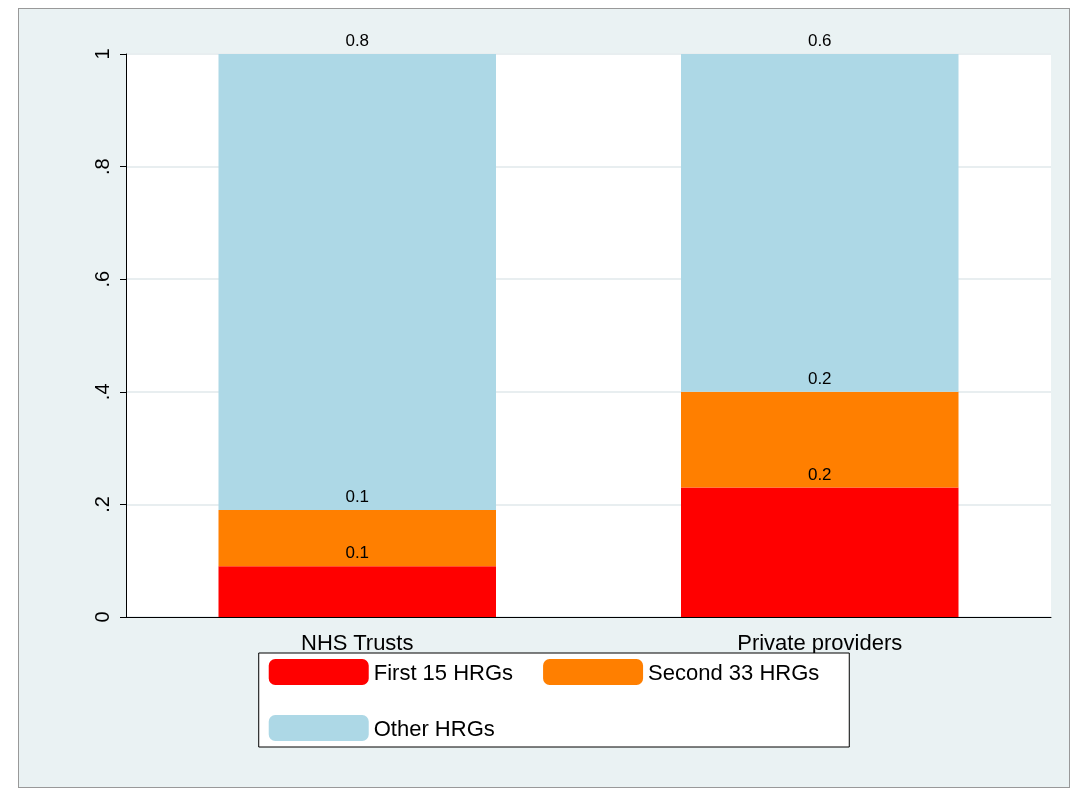 The width and height of the screenshot is (1070, 791). I want to click on legend-label: First 15 HRGs, so click(443, 672).